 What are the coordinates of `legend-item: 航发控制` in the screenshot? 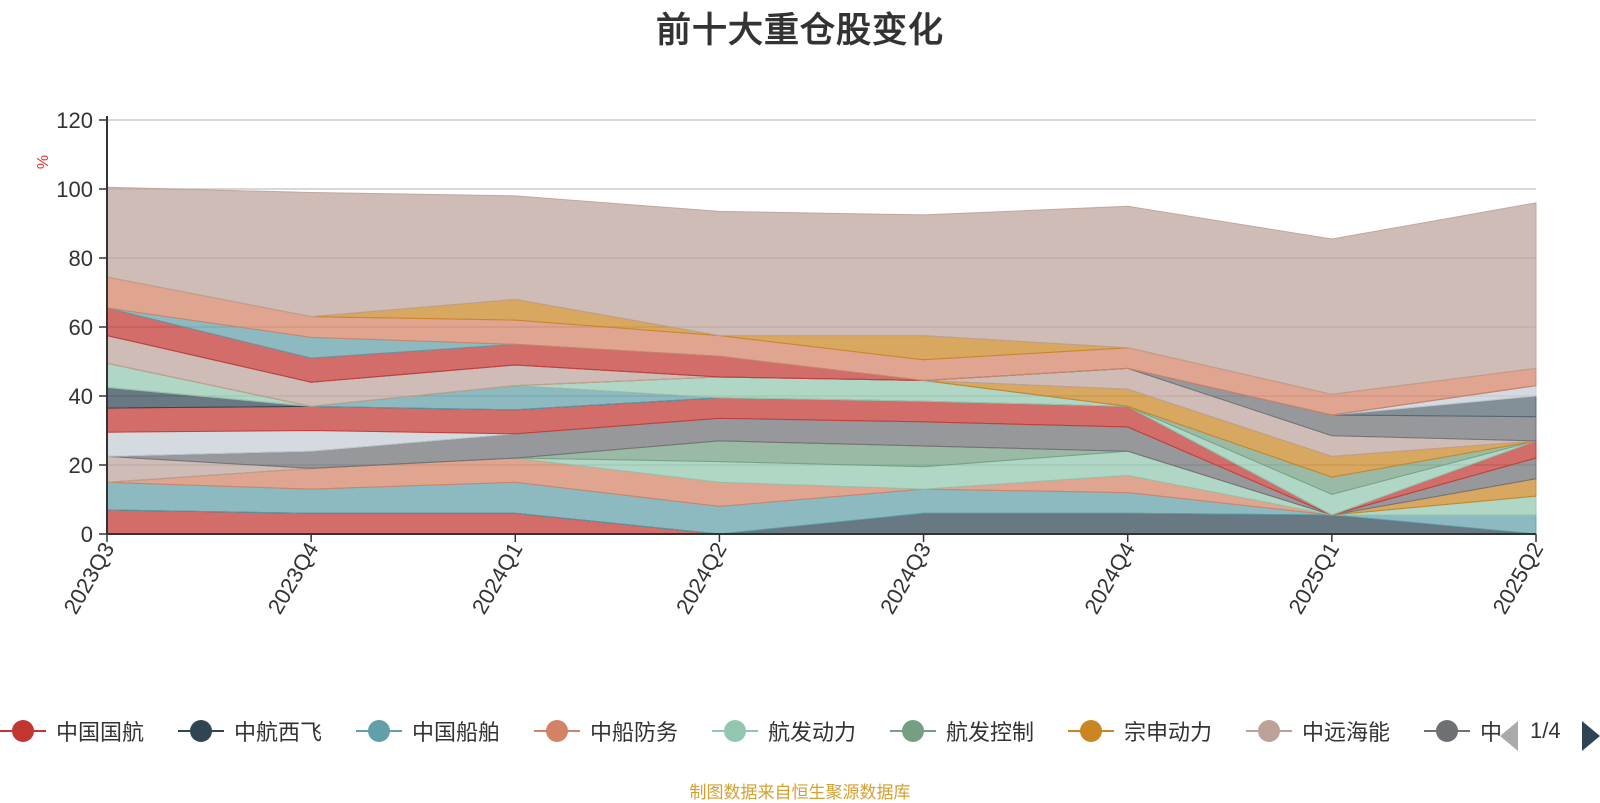 It's located at (962, 731).